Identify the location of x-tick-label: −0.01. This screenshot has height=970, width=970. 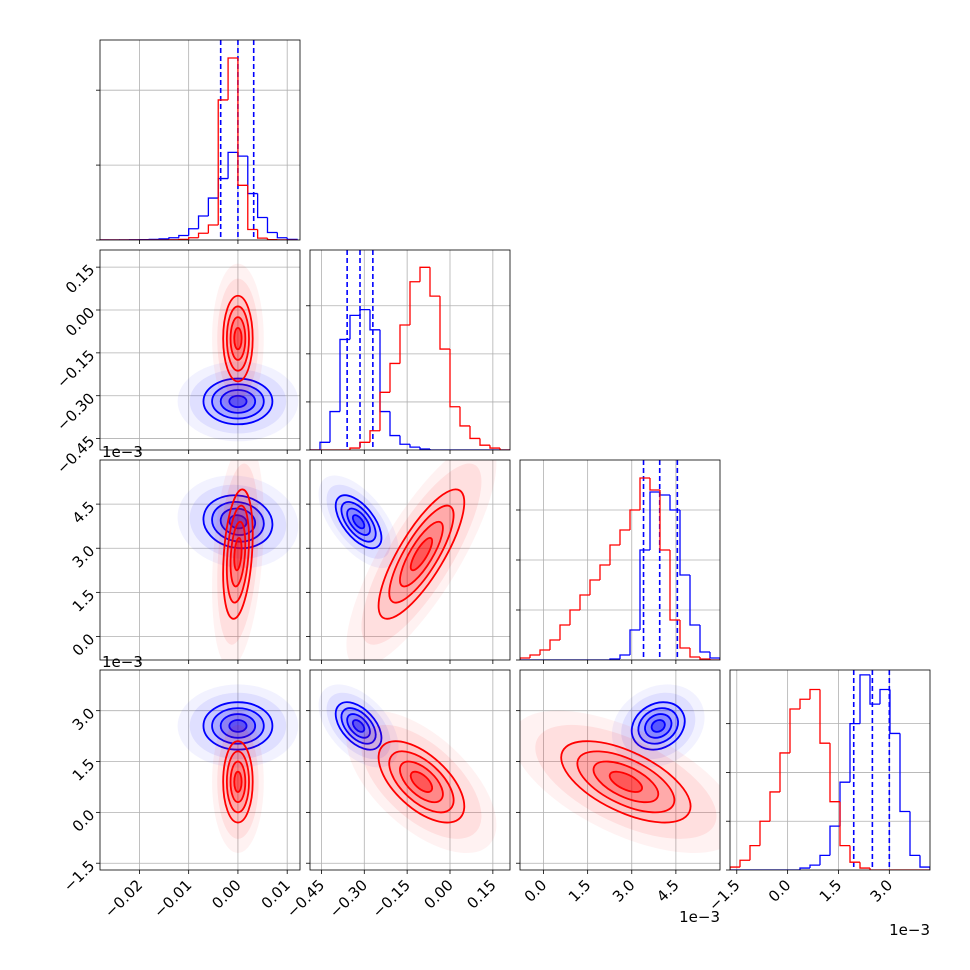
(172, 898).